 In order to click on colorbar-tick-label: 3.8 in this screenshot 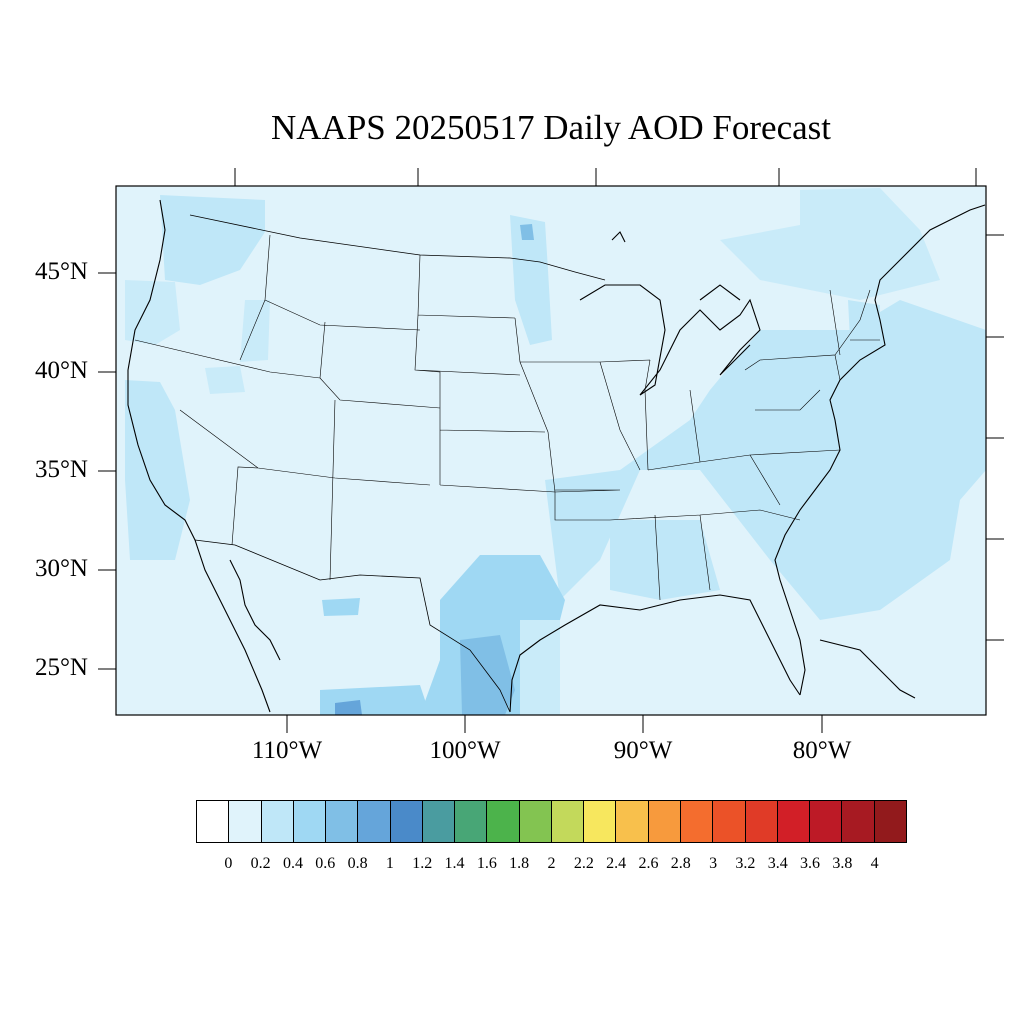, I will do `click(842, 863)`.